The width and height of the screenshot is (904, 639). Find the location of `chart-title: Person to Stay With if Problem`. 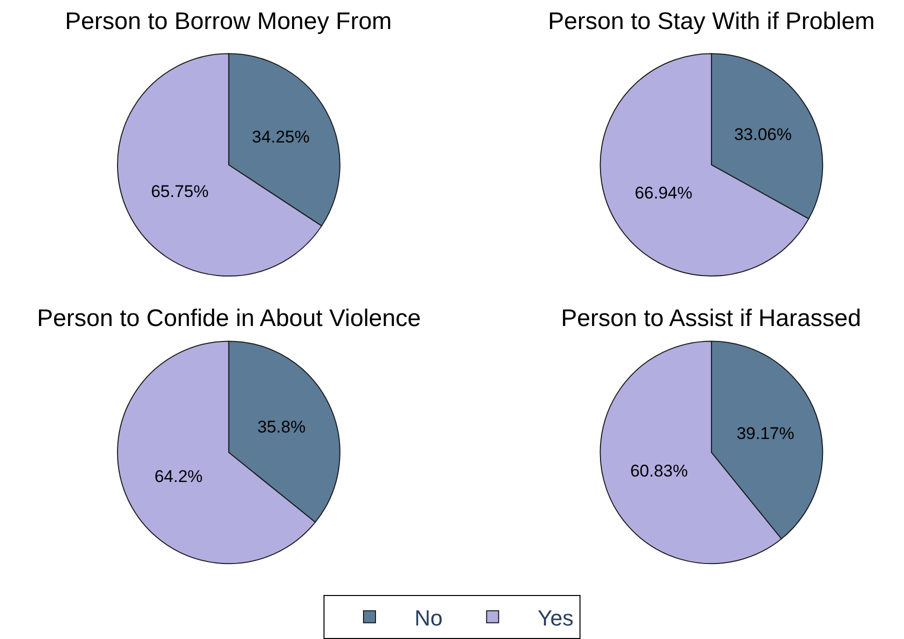

chart-title: Person to Stay With if Problem is located at coordinates (711, 21).